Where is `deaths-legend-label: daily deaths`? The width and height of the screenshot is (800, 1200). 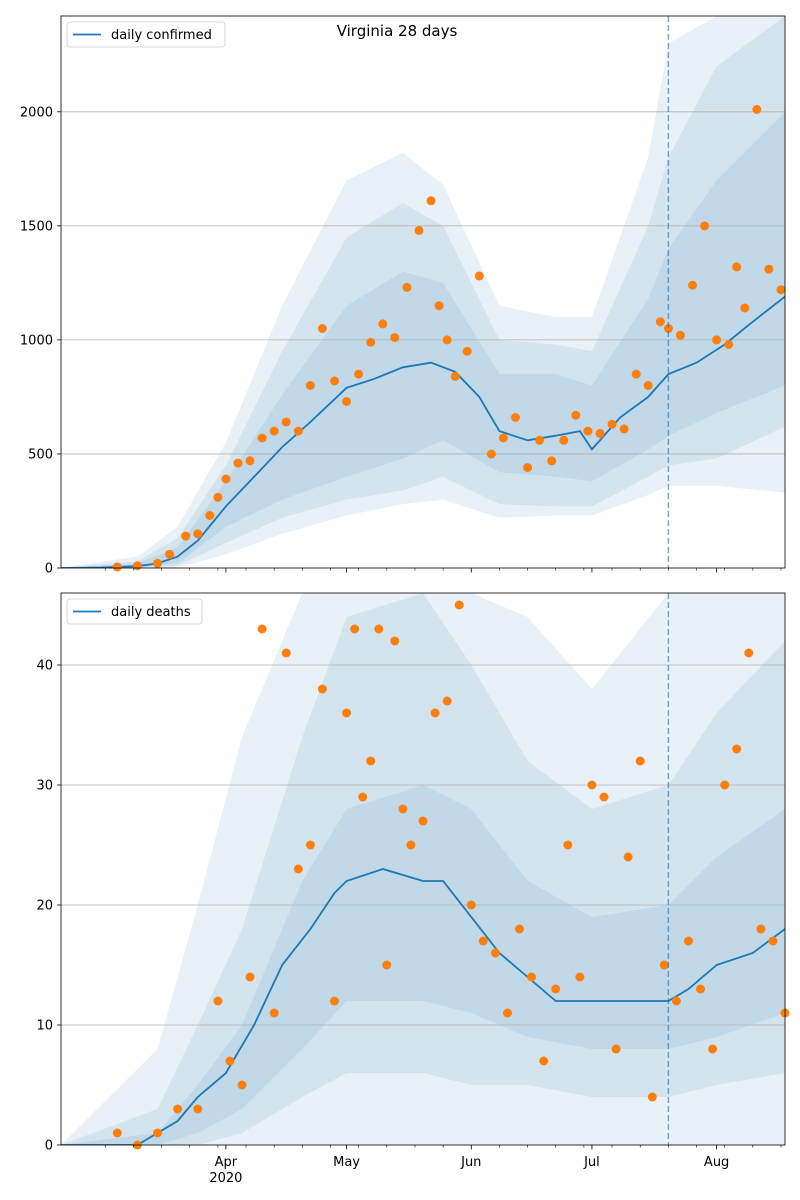
deaths-legend-label: daily deaths is located at coordinates (151, 612).